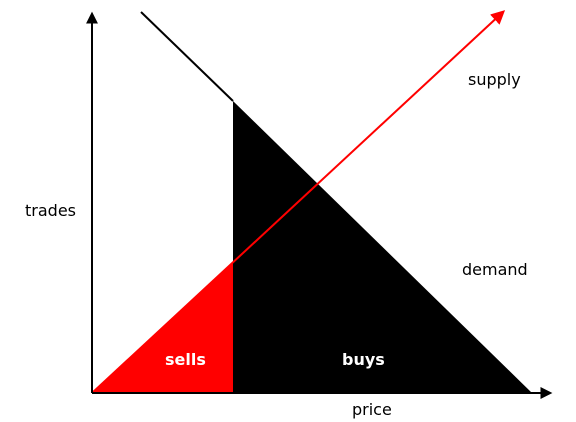 Image resolution: width=576 pixels, height=422 pixels. What do you see at coordinates (363, 359) in the screenshot?
I see `buys-label: buys` at bounding box center [363, 359].